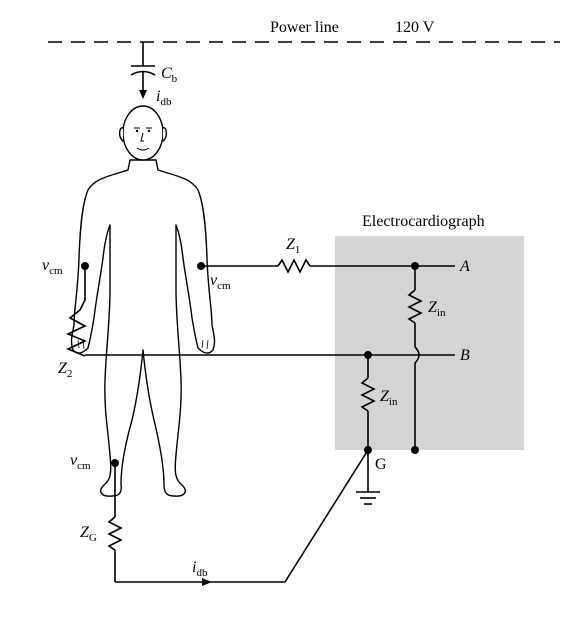  Describe the element at coordinates (88, 534) in the screenshot. I see `zg-label: ZG` at that location.